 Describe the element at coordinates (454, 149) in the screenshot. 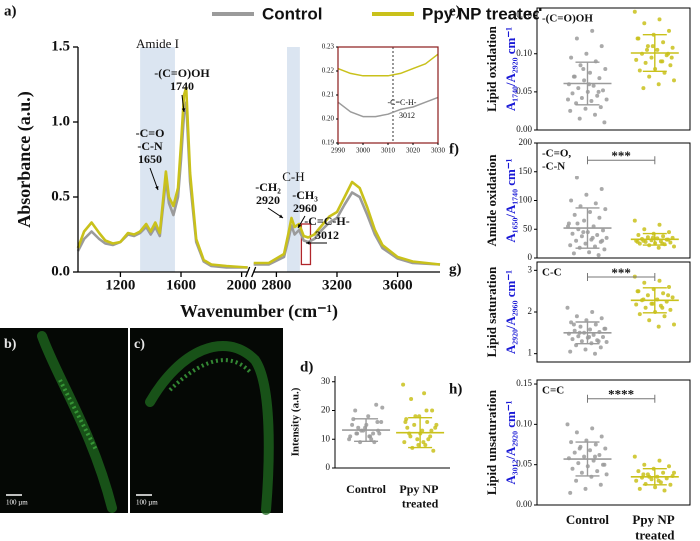

I see `panel-label: f)` at that location.